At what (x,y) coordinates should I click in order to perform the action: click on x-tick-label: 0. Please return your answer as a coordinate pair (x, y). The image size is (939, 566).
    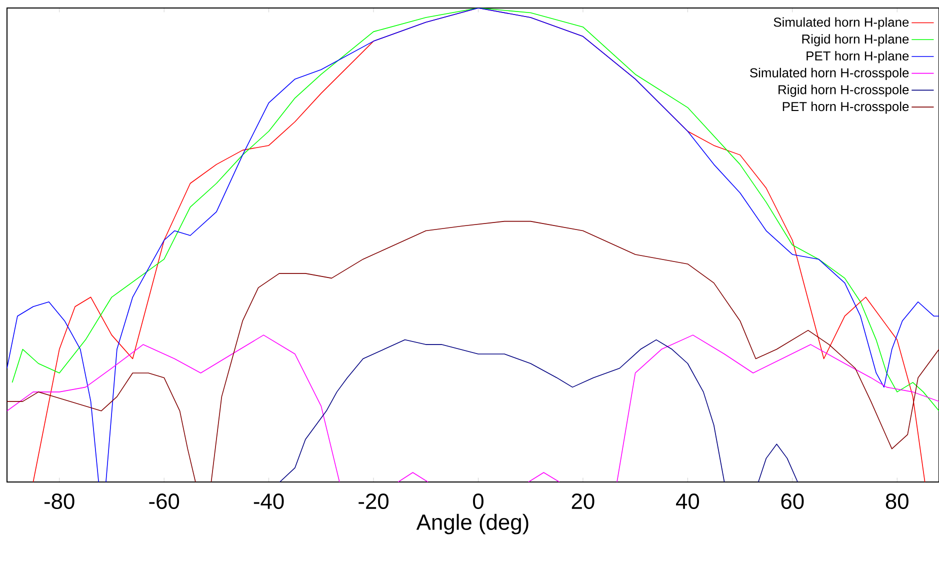
    Looking at the image, I should click on (478, 502).